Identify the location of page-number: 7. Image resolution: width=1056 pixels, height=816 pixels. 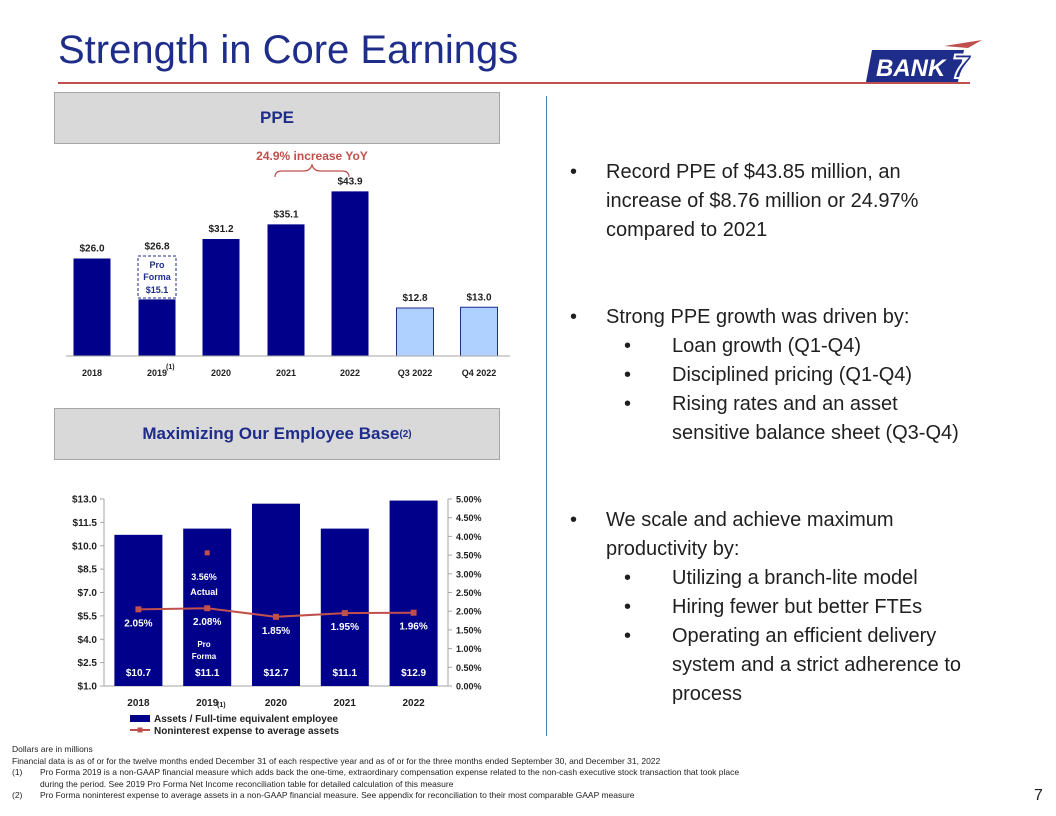
(1038, 795).